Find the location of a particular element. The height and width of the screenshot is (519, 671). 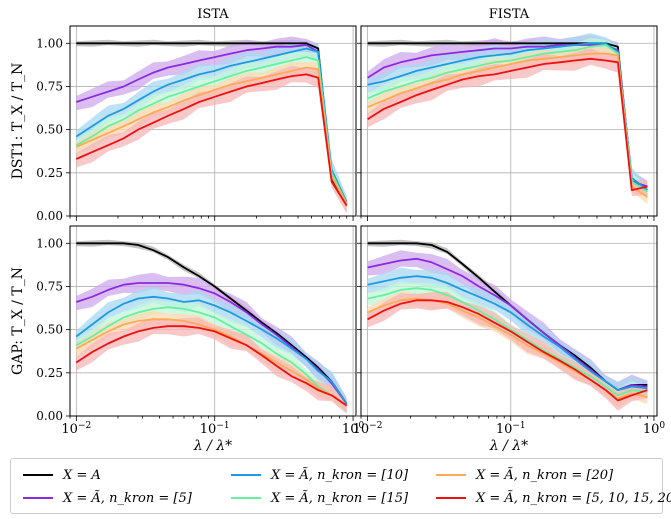

legend-swatch-k5 is located at coordinates (38, 498).